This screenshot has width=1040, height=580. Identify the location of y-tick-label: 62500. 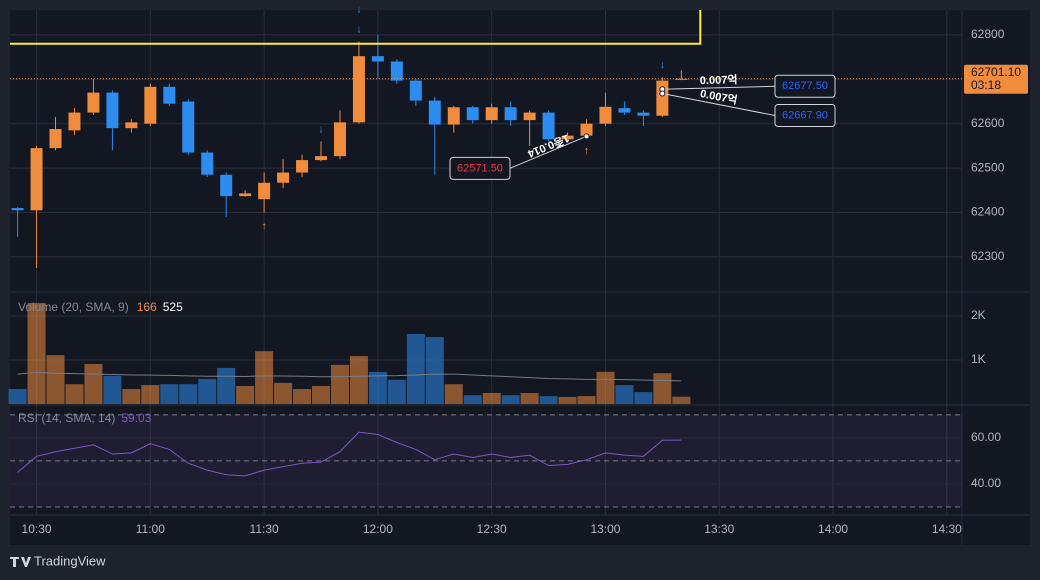
(988, 167).